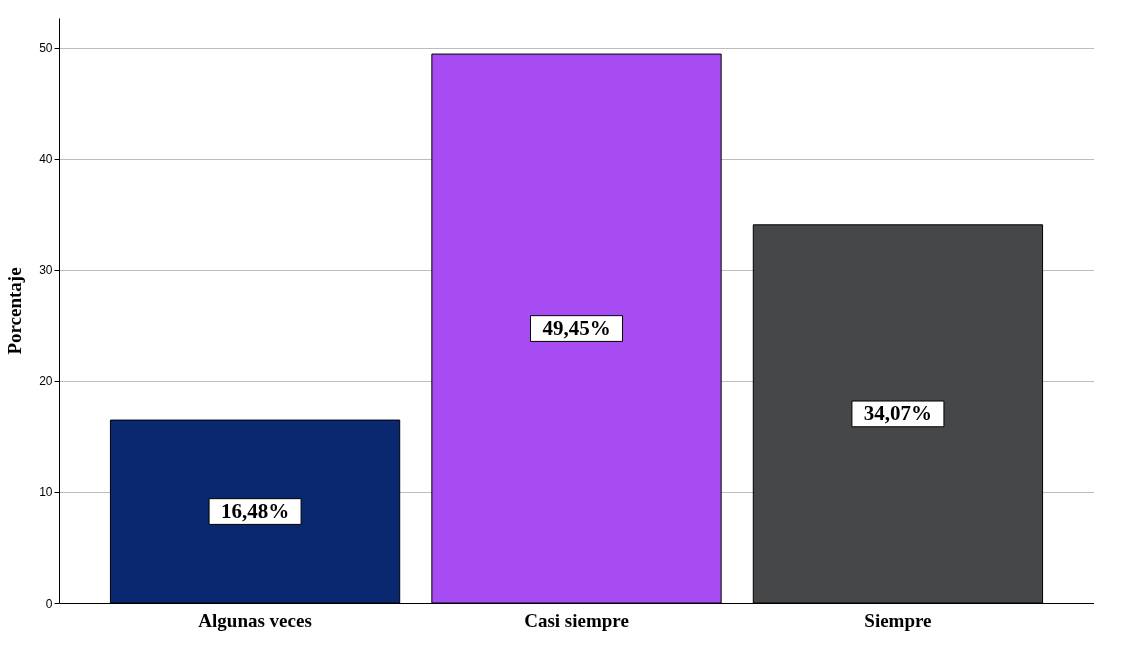 This screenshot has width=1129, height=654. Describe the element at coordinates (576, 327) in the screenshot. I see `data-label: 49,45%` at that location.